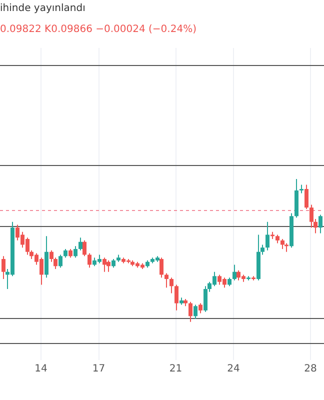 The image size is (324, 400). What do you see at coordinates (175, 369) in the screenshot?
I see `x-tick-label: 21` at bounding box center [175, 369].